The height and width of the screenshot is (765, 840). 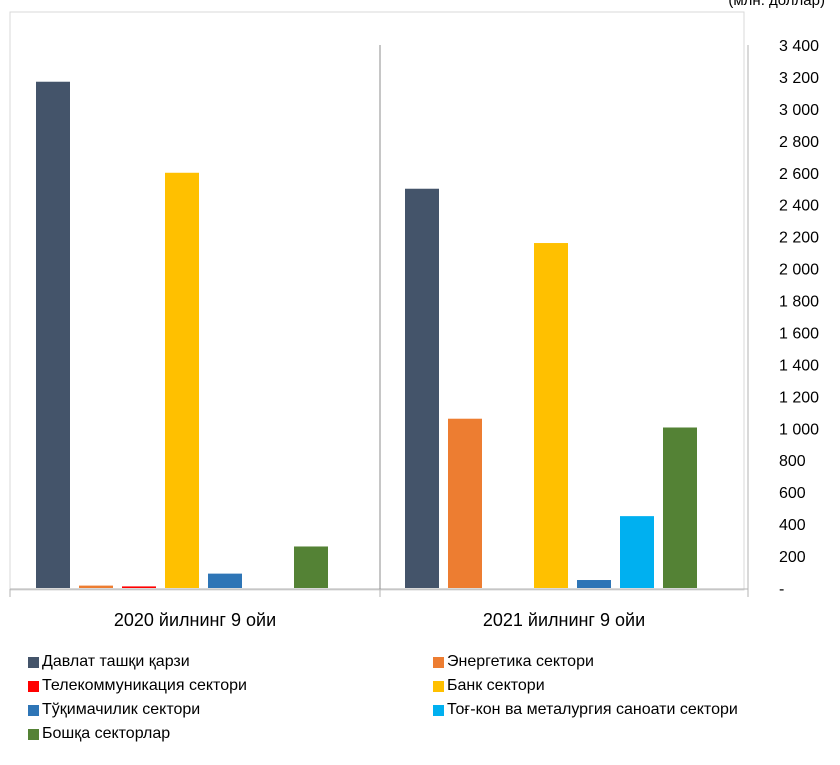 I want to click on y-tick-label-13: 2 400, so click(x=799, y=206).